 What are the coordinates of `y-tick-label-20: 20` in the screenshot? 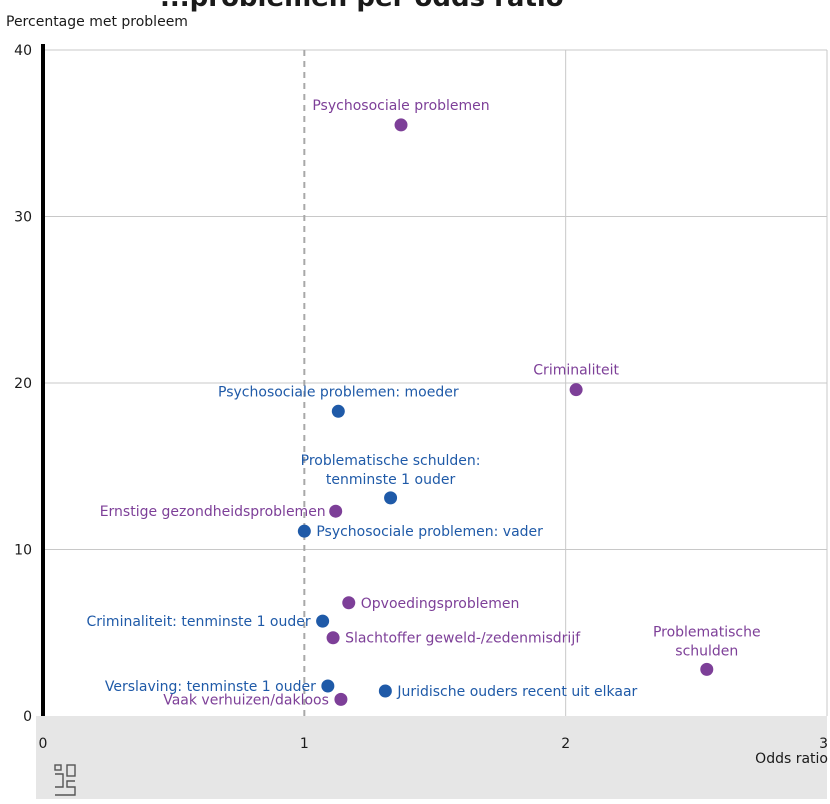 It's located at (23, 384).